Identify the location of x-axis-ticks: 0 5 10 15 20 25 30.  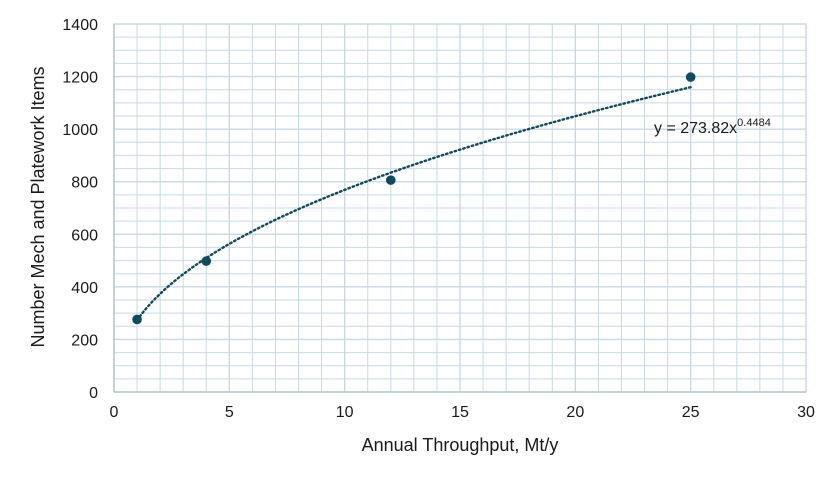
(462, 412).